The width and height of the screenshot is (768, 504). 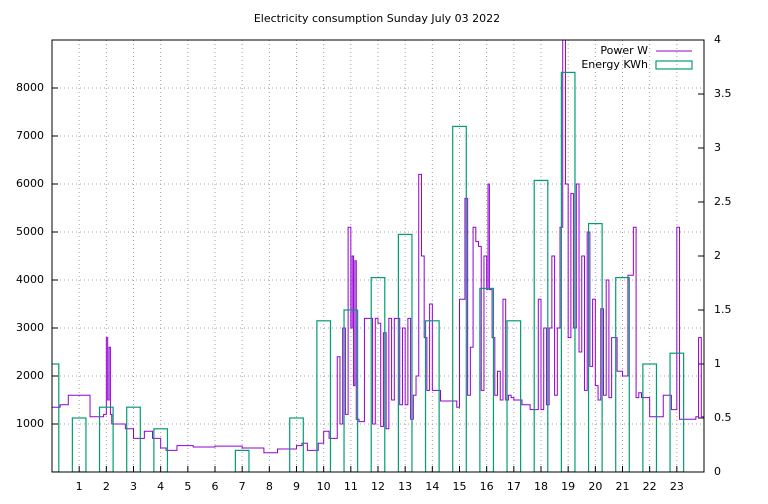 What do you see at coordinates (568, 486) in the screenshot?
I see `x-tick-label: 19` at bounding box center [568, 486].